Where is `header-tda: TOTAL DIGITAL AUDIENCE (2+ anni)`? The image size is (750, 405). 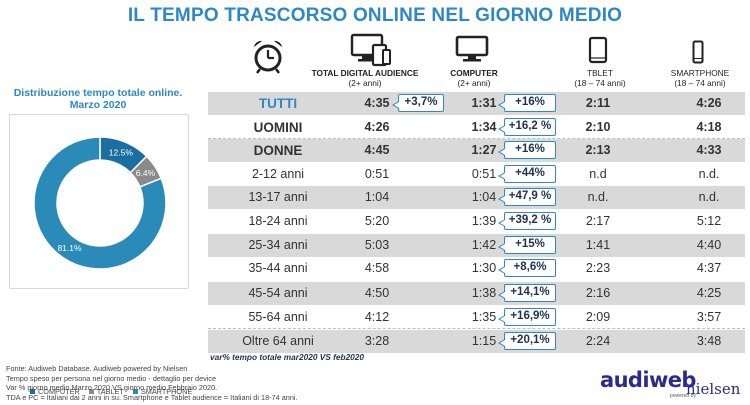 header-tda: TOTAL DIGITAL AUDIENCE (2+ anni) is located at coordinates (365, 78).